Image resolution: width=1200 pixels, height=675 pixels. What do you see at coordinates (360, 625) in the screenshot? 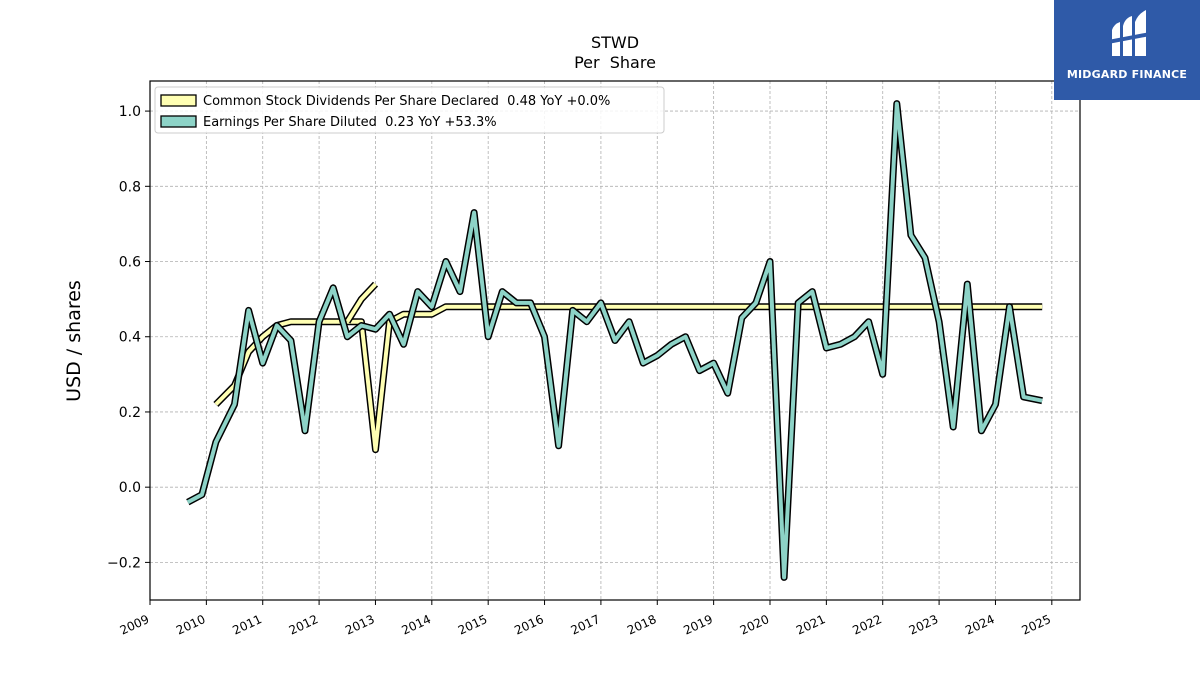
I see `x-tick-label: 2013` at bounding box center [360, 625].